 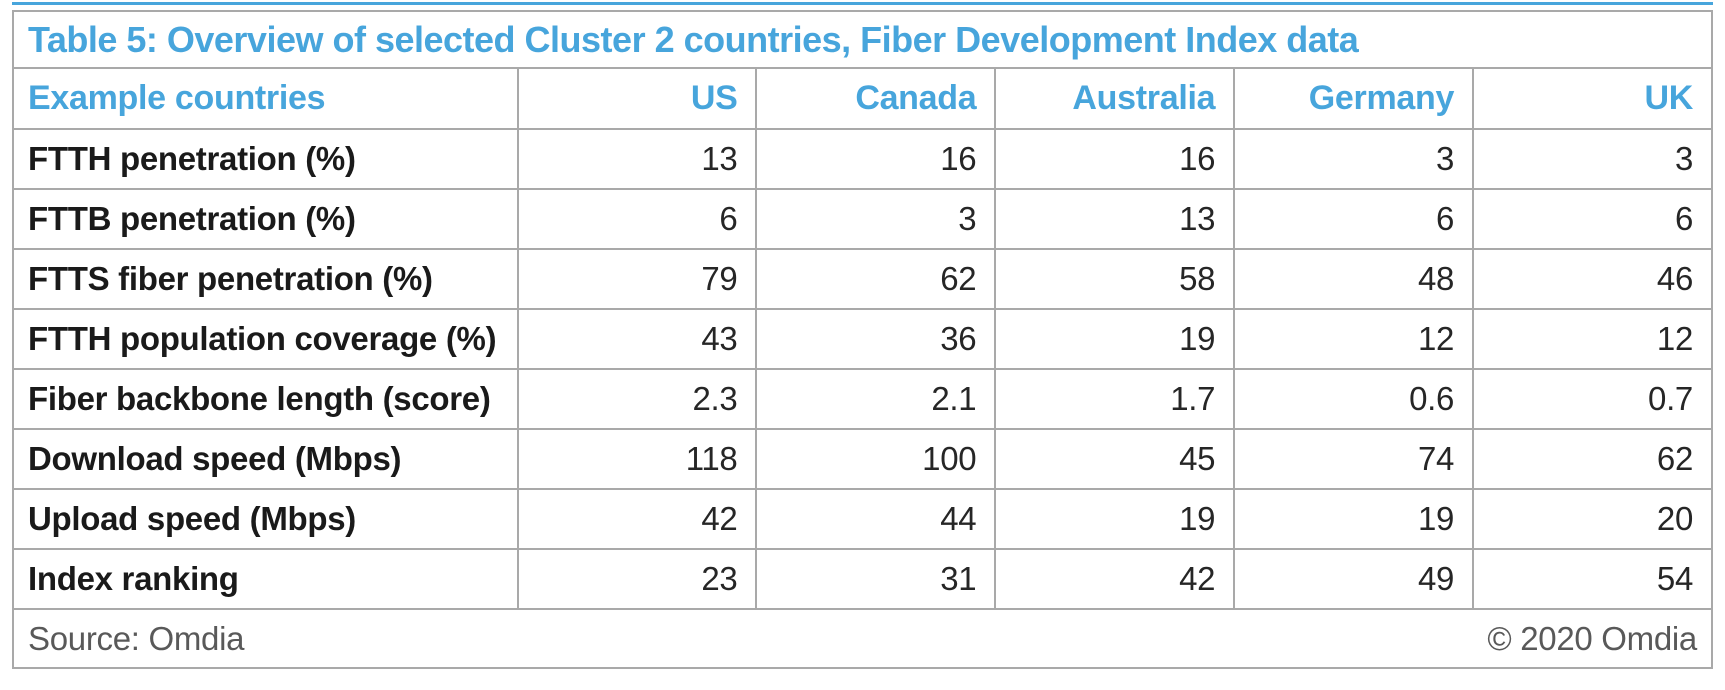 I want to click on value-cell: 23, so click(x=637, y=579).